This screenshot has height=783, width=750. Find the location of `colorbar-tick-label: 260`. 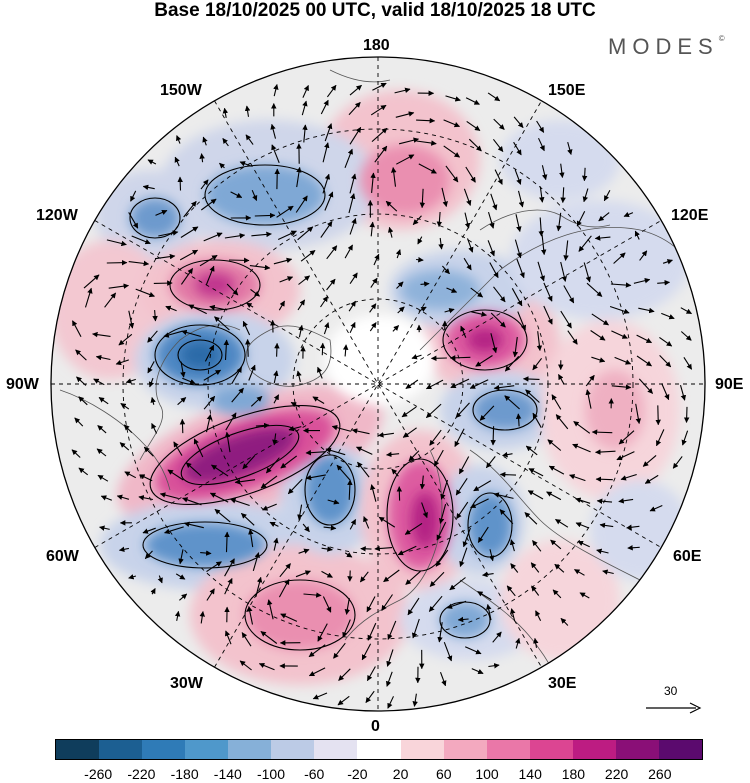

colorbar-tick-label: 260 is located at coordinates (660, 774).